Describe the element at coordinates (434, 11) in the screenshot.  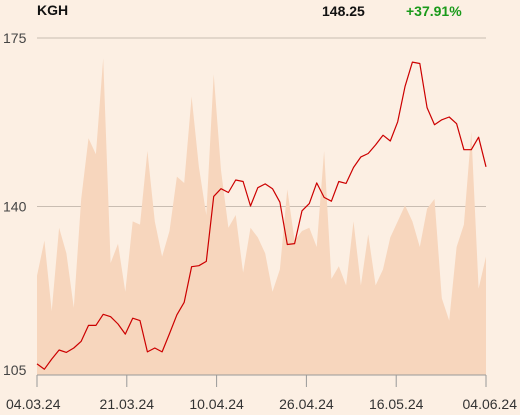
I see `price-change-percent: +37.91%` at that location.